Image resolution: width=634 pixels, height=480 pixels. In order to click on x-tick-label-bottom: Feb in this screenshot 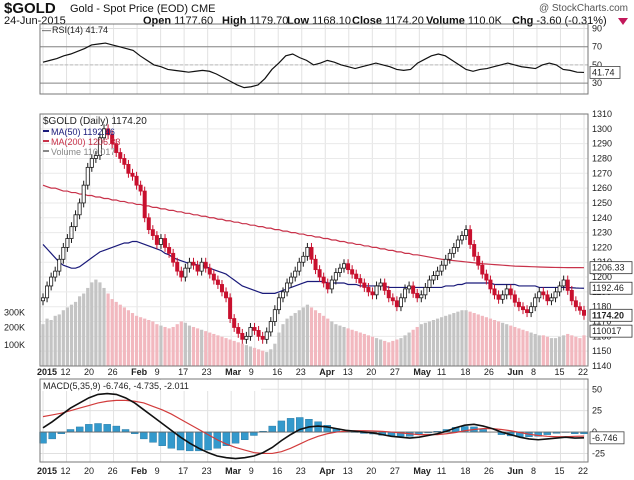, I will do `click(139, 471)`.